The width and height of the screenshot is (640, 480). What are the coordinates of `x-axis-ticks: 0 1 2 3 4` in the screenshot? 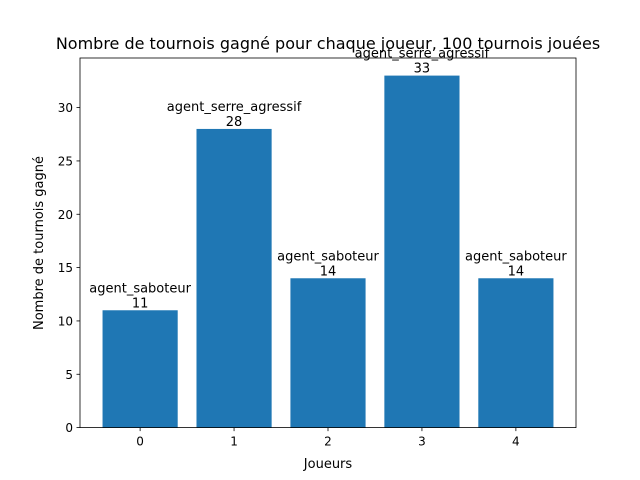 It's located at (328, 438).